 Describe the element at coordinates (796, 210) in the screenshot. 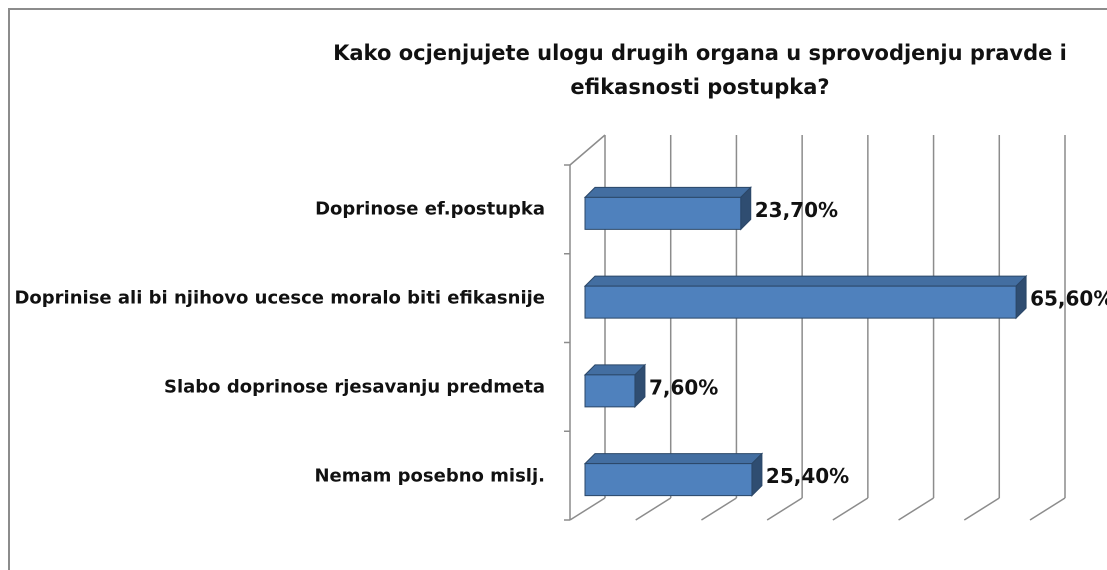

I see `value-label: 23,70%` at that location.